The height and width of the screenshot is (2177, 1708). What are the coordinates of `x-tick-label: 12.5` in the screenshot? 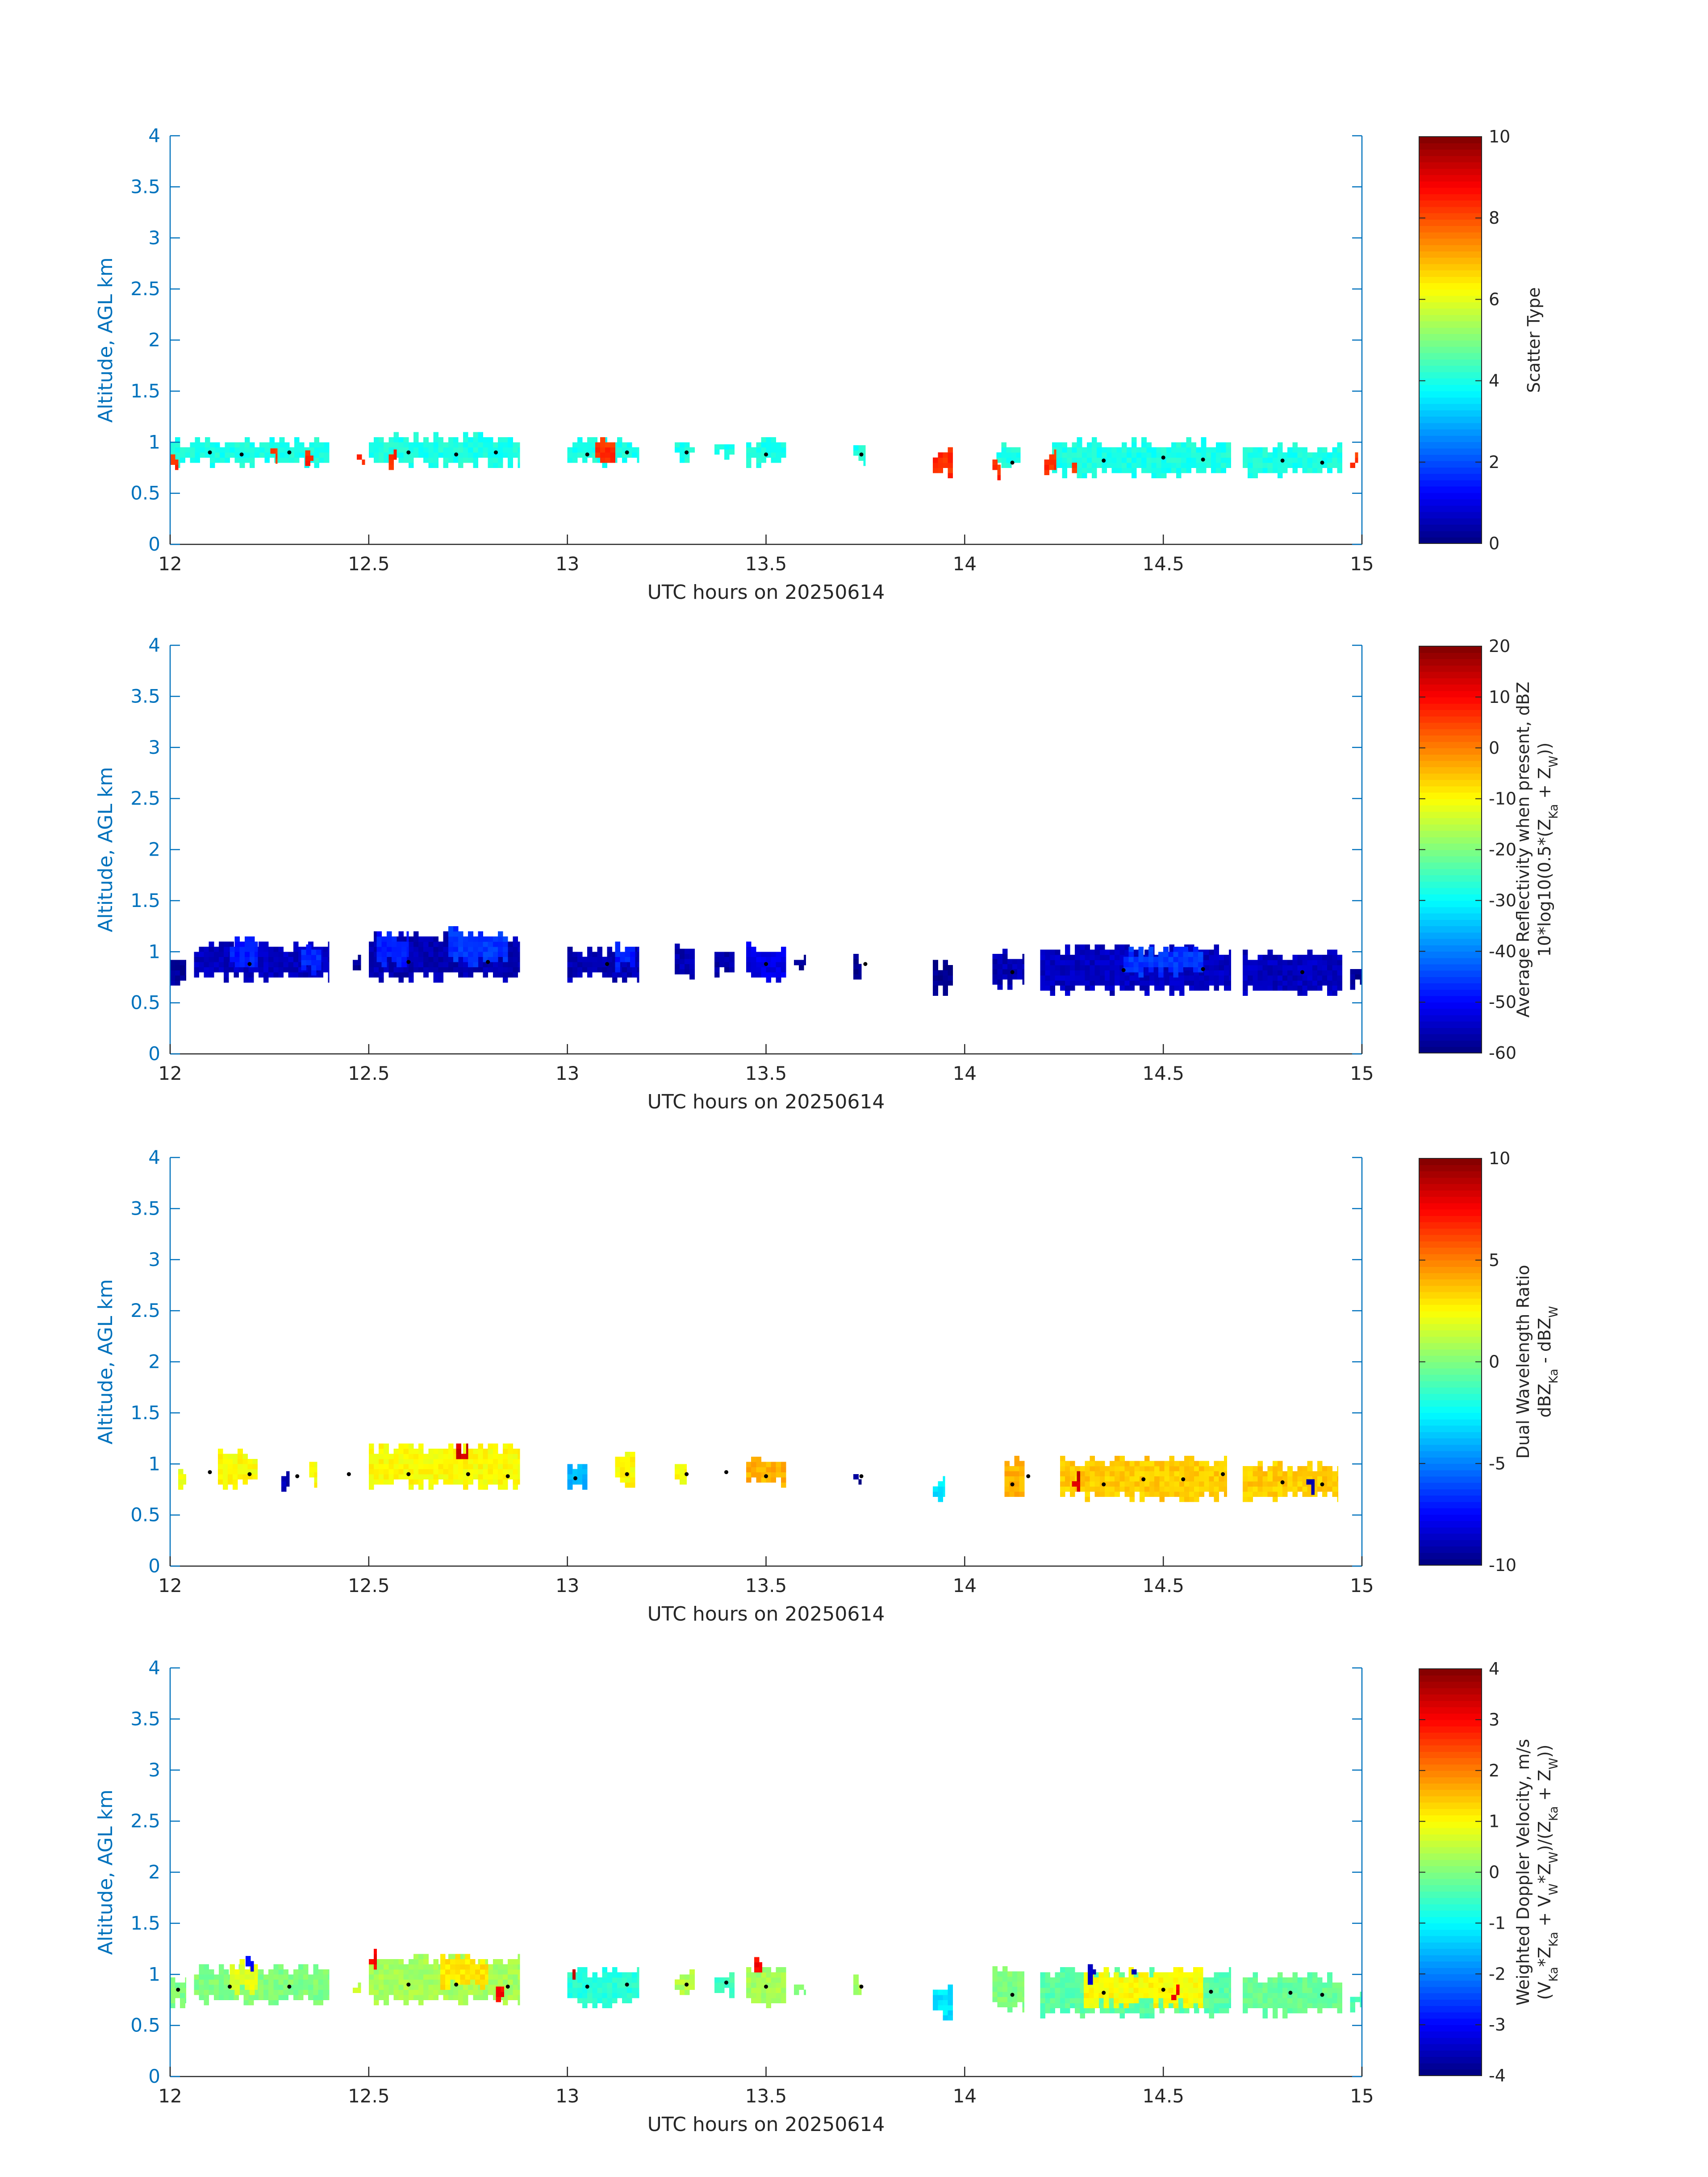 It's located at (369, 564).